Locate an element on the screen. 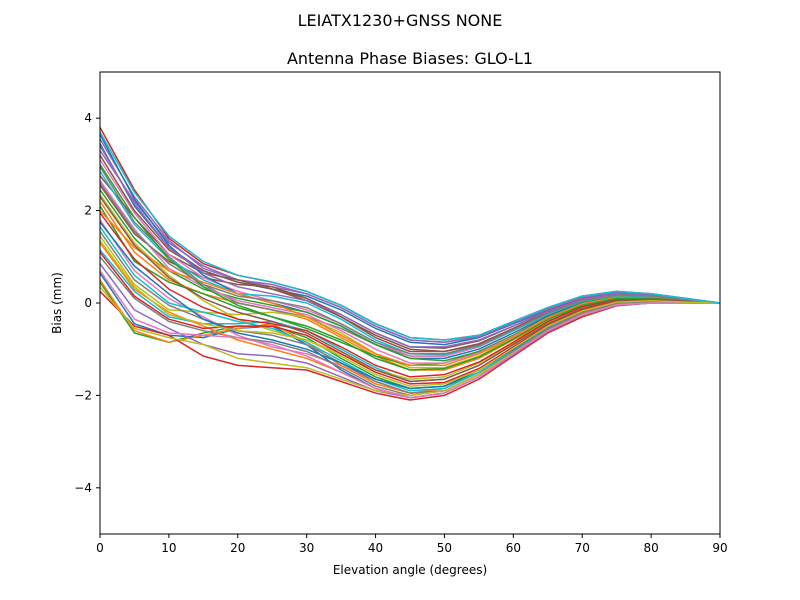 The width and height of the screenshot is (800, 600). x-tick-label: 10 is located at coordinates (168, 548).